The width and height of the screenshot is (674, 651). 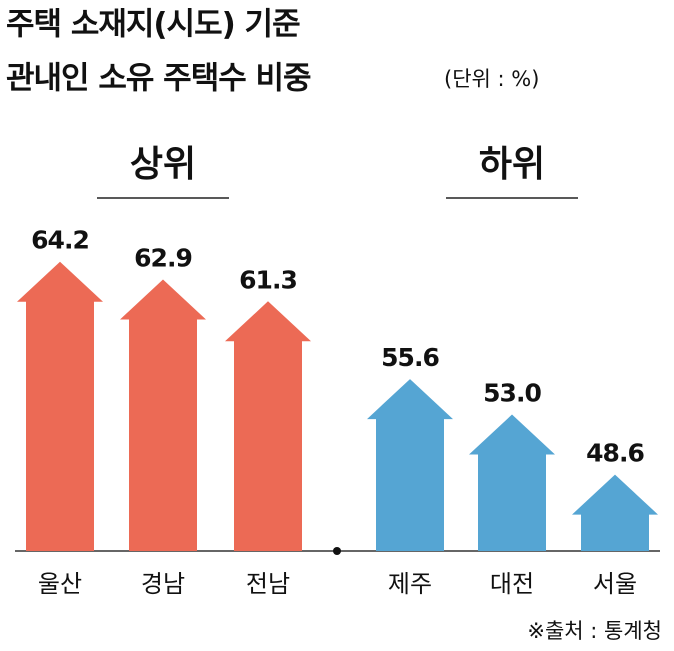 I want to click on group-label: 상위, so click(x=163, y=164).